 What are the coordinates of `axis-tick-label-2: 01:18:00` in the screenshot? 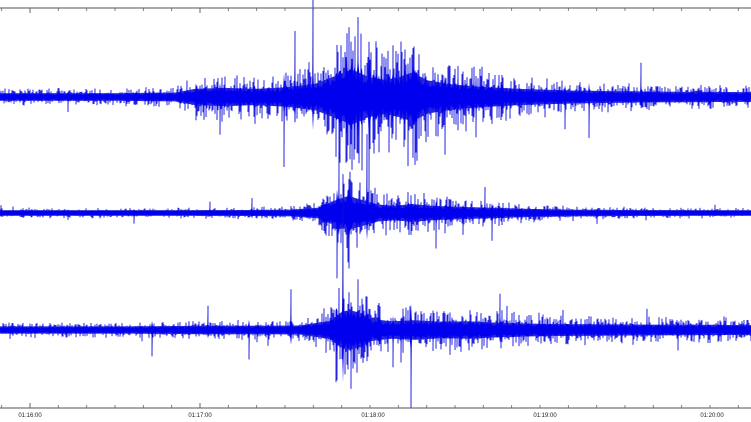 It's located at (373, 416).